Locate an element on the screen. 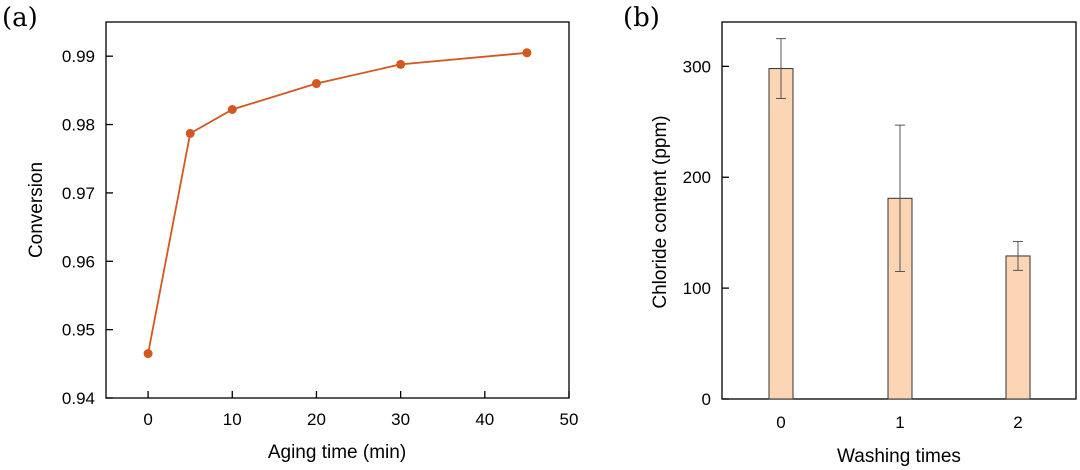 The height and width of the screenshot is (470, 1080). x-tick-label-a: 0 is located at coordinates (147, 419).